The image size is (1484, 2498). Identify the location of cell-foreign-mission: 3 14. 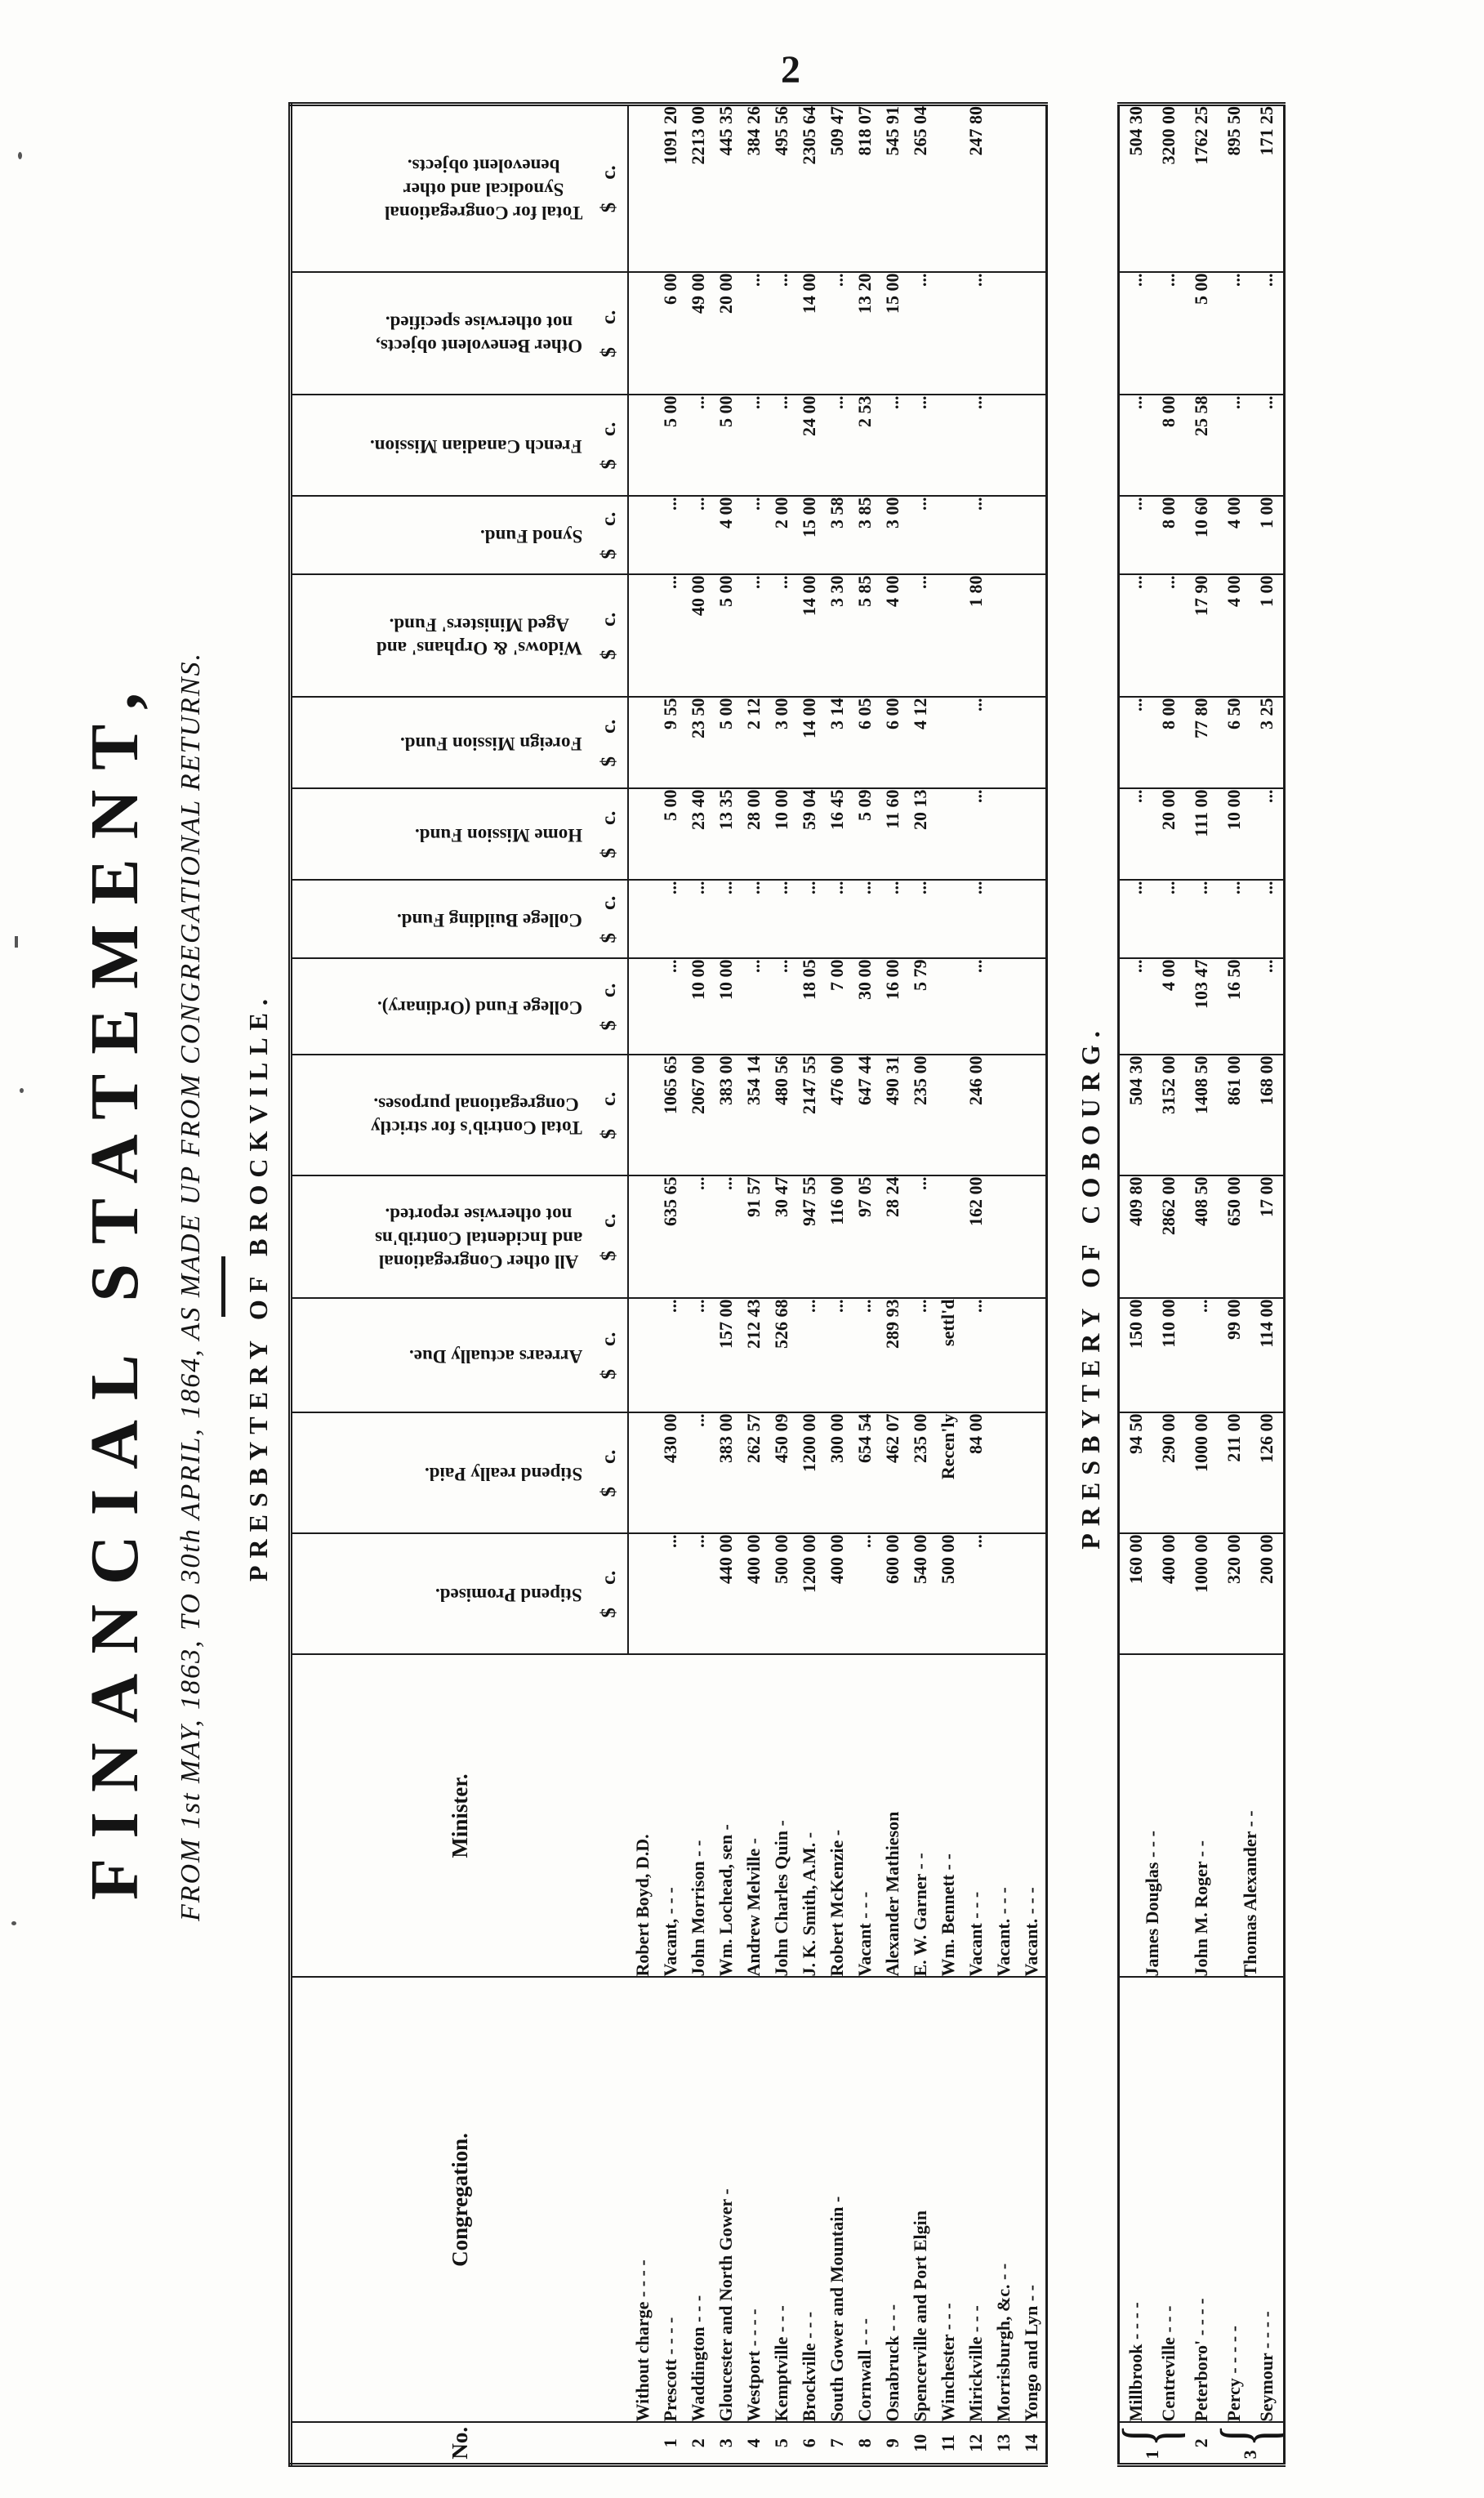
(837, 743).